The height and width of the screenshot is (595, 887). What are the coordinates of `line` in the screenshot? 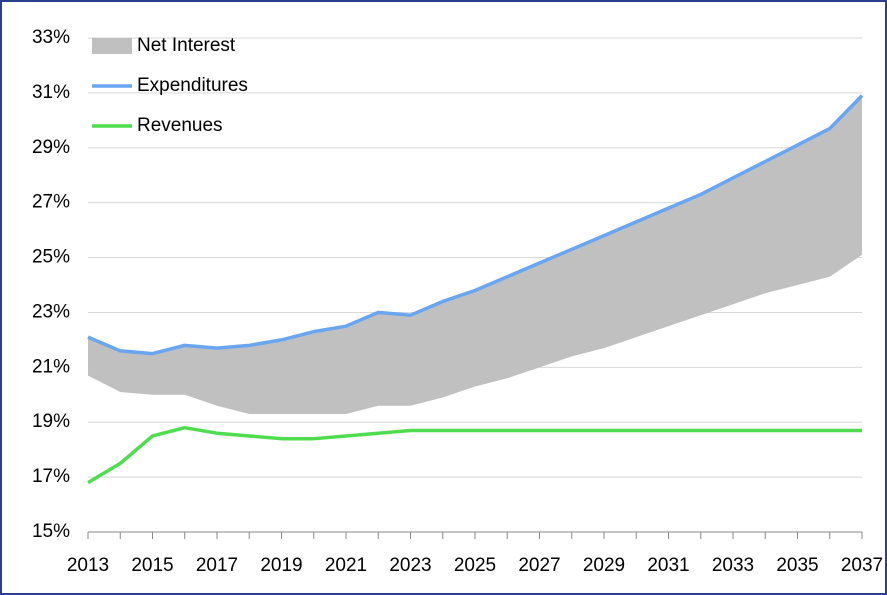 It's located at (474, 455).